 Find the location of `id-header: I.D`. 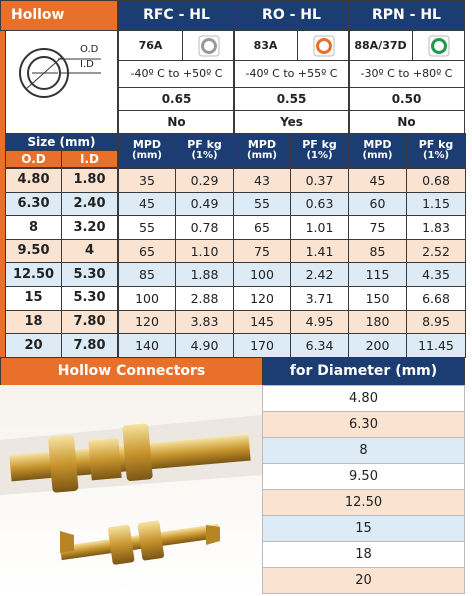

id-header: I.D is located at coordinates (89, 159).